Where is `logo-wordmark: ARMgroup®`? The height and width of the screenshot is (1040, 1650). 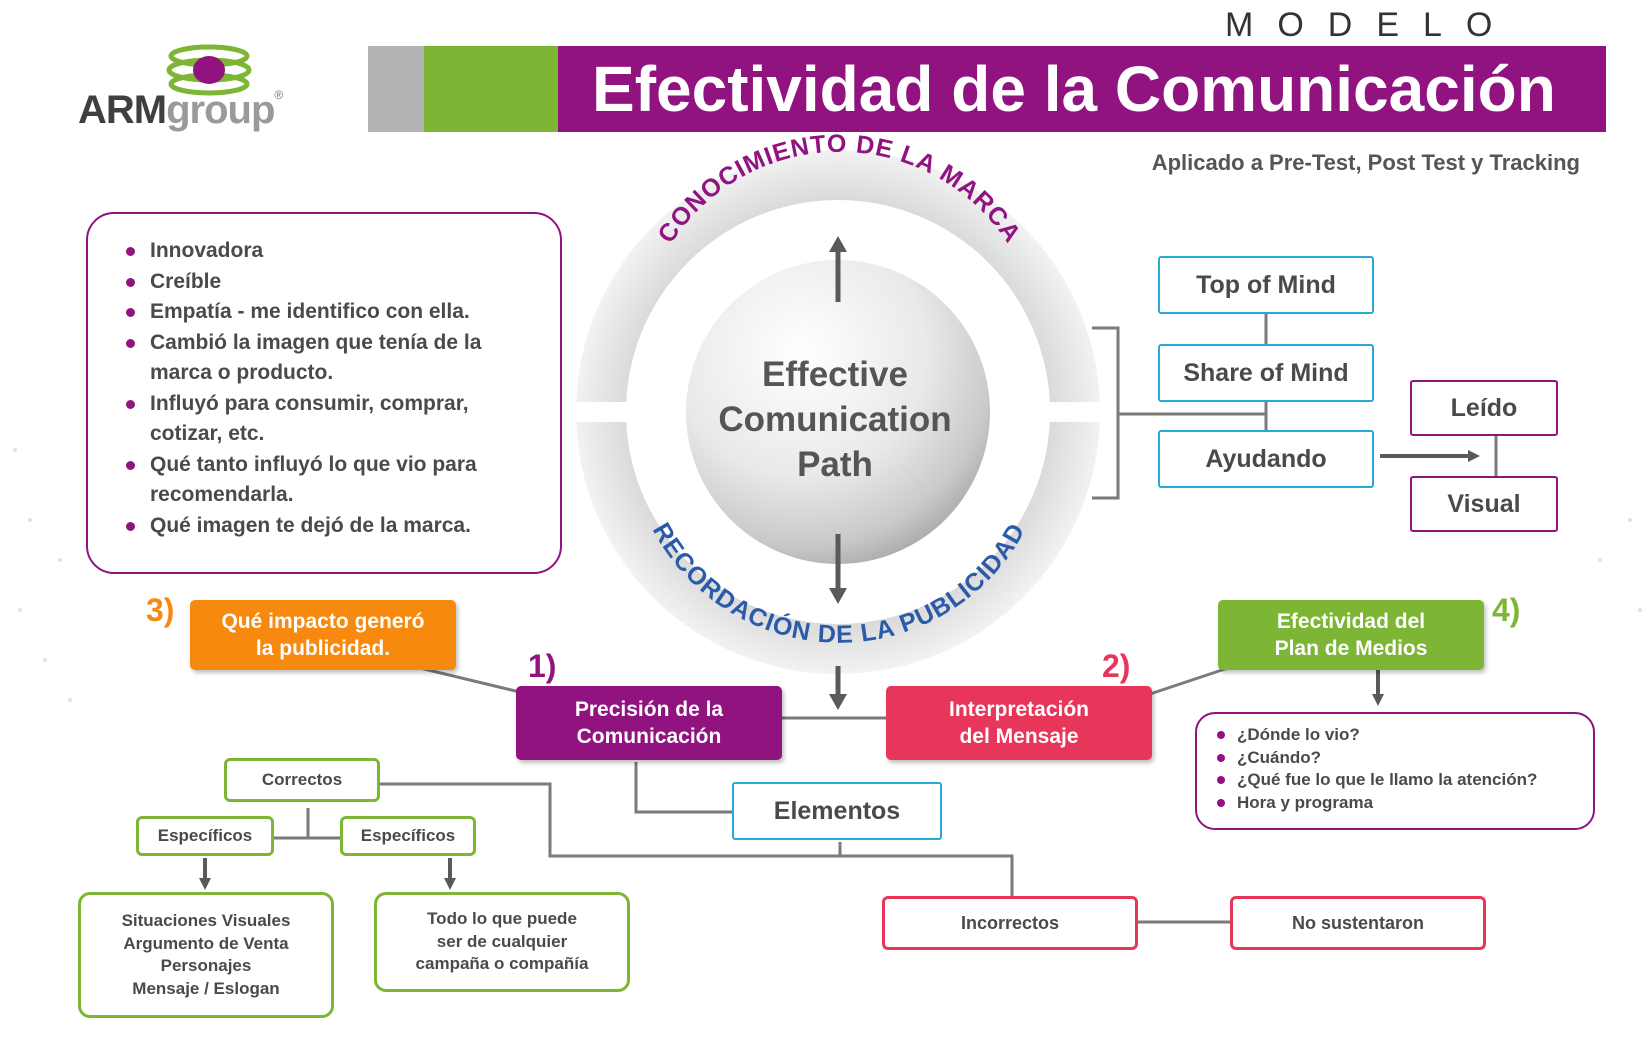 logo-wordmark: ARMgroup® is located at coordinates (180, 110).